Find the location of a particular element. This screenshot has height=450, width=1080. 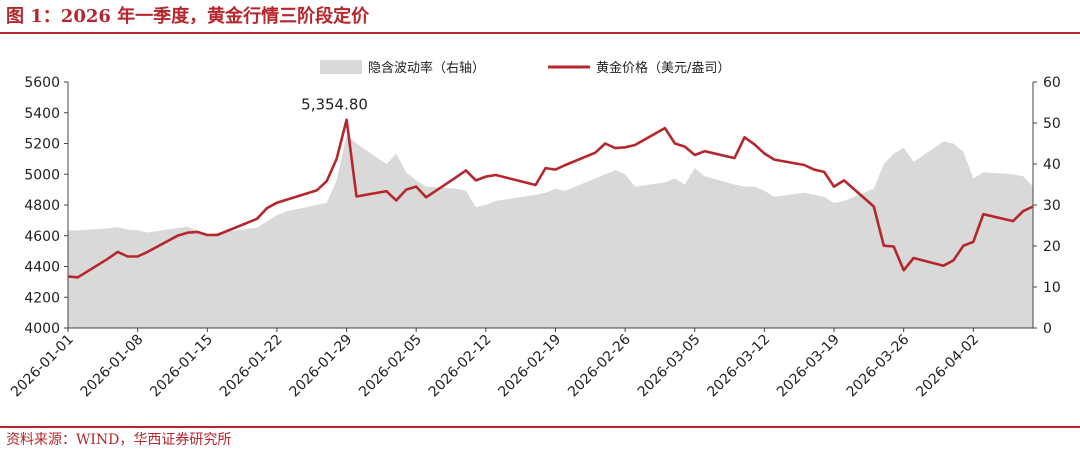

y-left-tick-label: 5400 is located at coordinates (42, 114).